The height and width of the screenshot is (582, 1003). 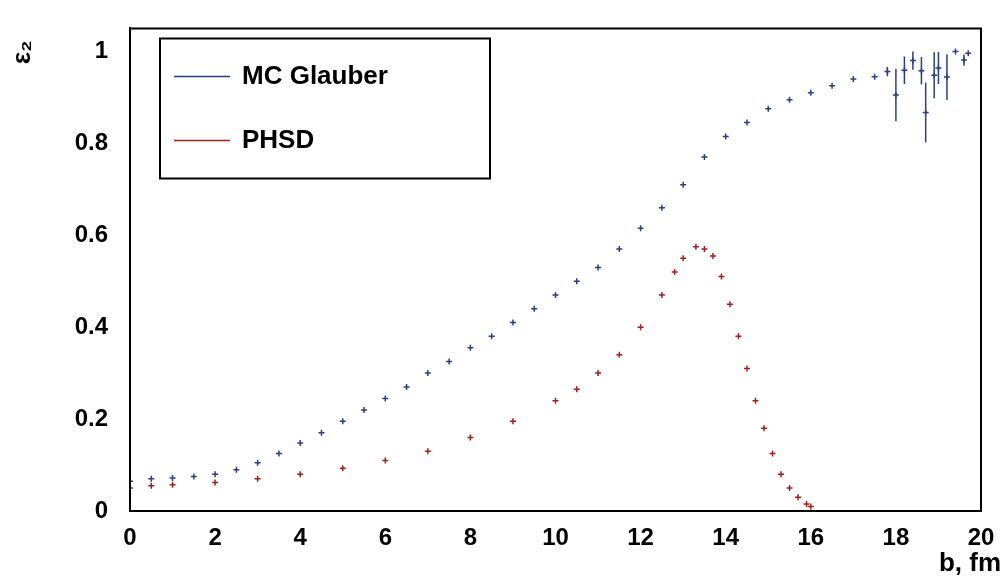 I want to click on y-tick-label: 0, so click(x=101, y=509).